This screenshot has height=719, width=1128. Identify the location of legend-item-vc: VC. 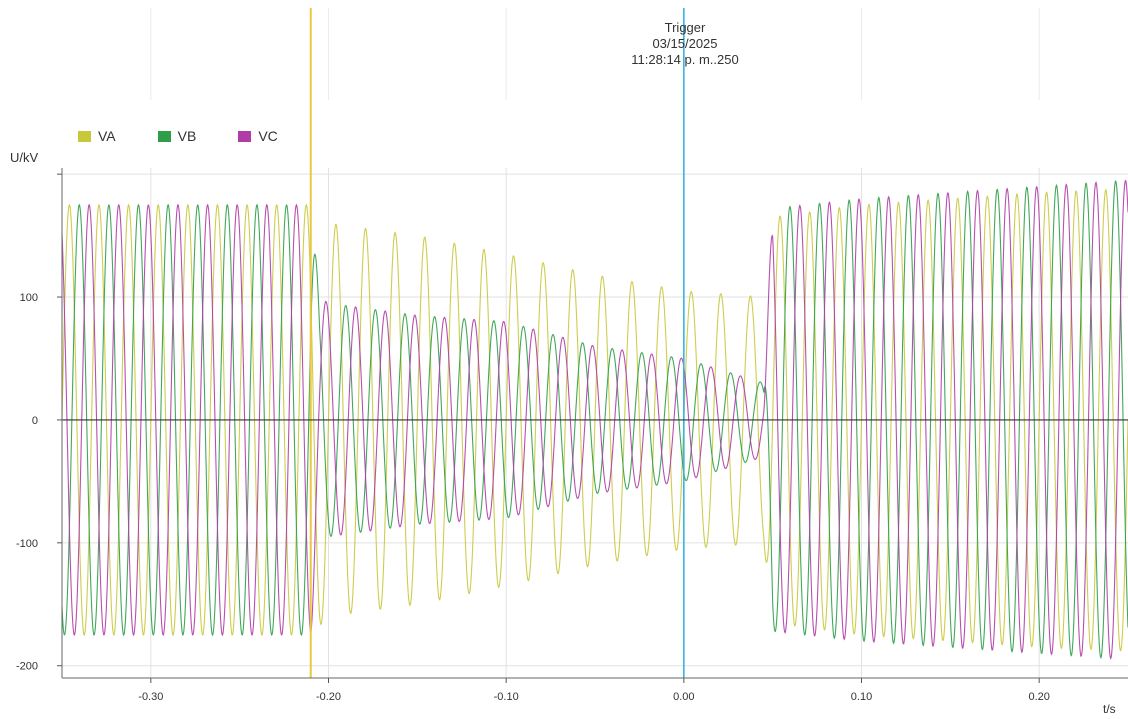
(258, 136).